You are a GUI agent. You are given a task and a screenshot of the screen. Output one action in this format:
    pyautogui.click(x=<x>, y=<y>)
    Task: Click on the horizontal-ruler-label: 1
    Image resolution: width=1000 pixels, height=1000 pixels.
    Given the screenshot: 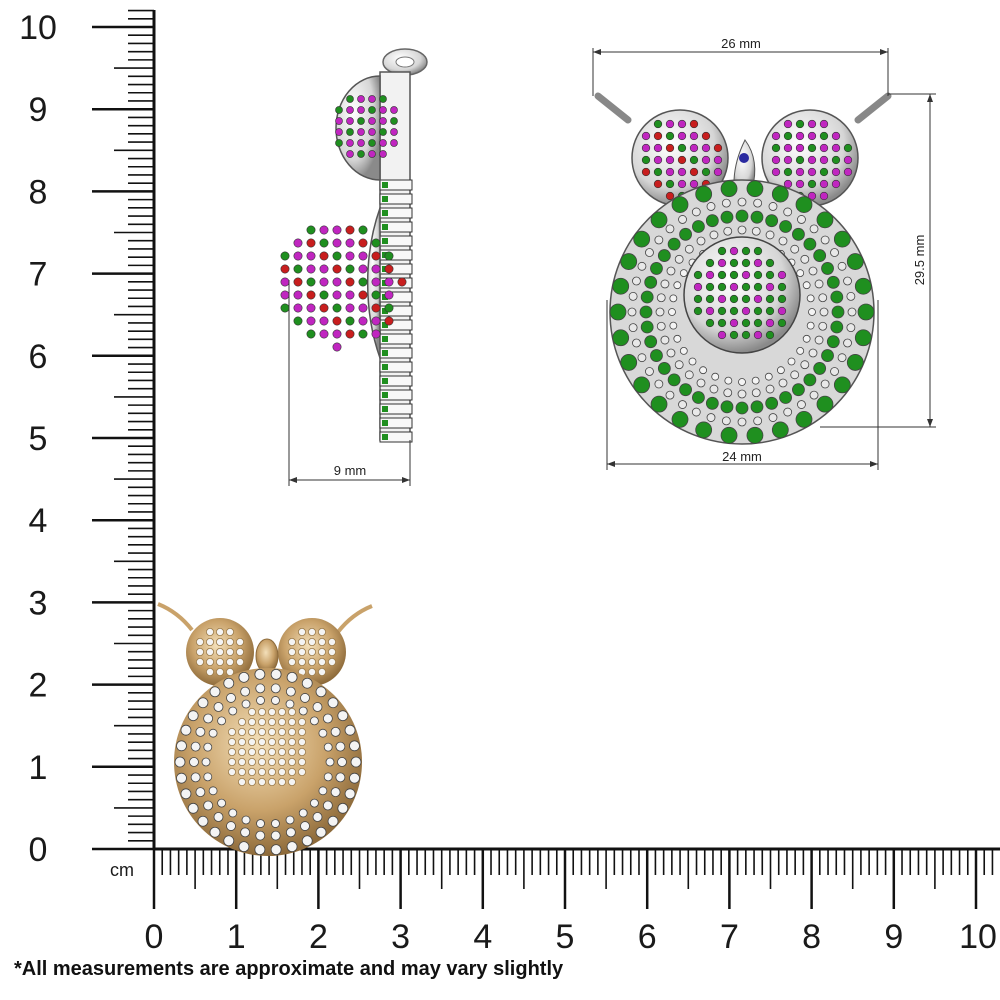 What is the action you would take?
    pyautogui.click(x=236, y=937)
    